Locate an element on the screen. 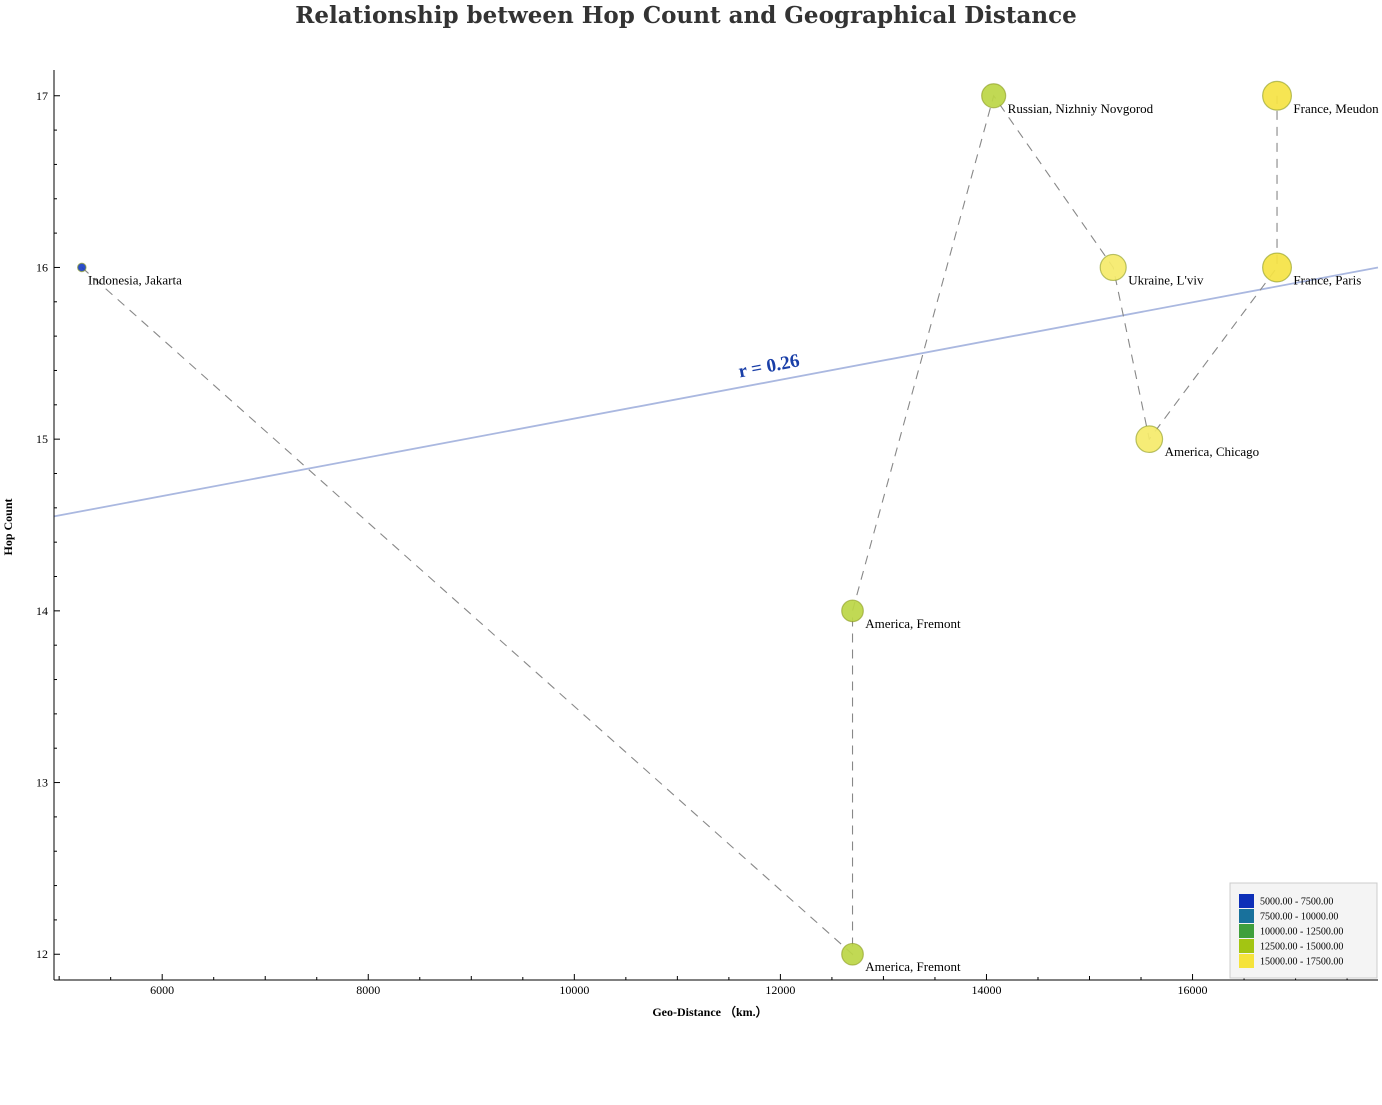  point-label: Russian, Nizhniy Novgorod is located at coordinates (1081, 108).